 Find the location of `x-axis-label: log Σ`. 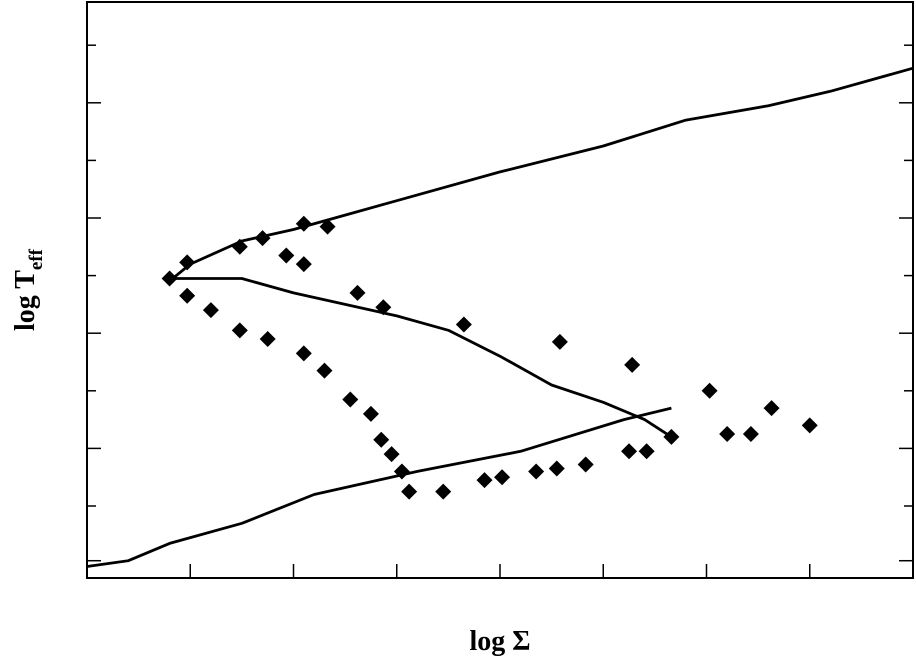

x-axis-label: log Σ is located at coordinates (499, 641).